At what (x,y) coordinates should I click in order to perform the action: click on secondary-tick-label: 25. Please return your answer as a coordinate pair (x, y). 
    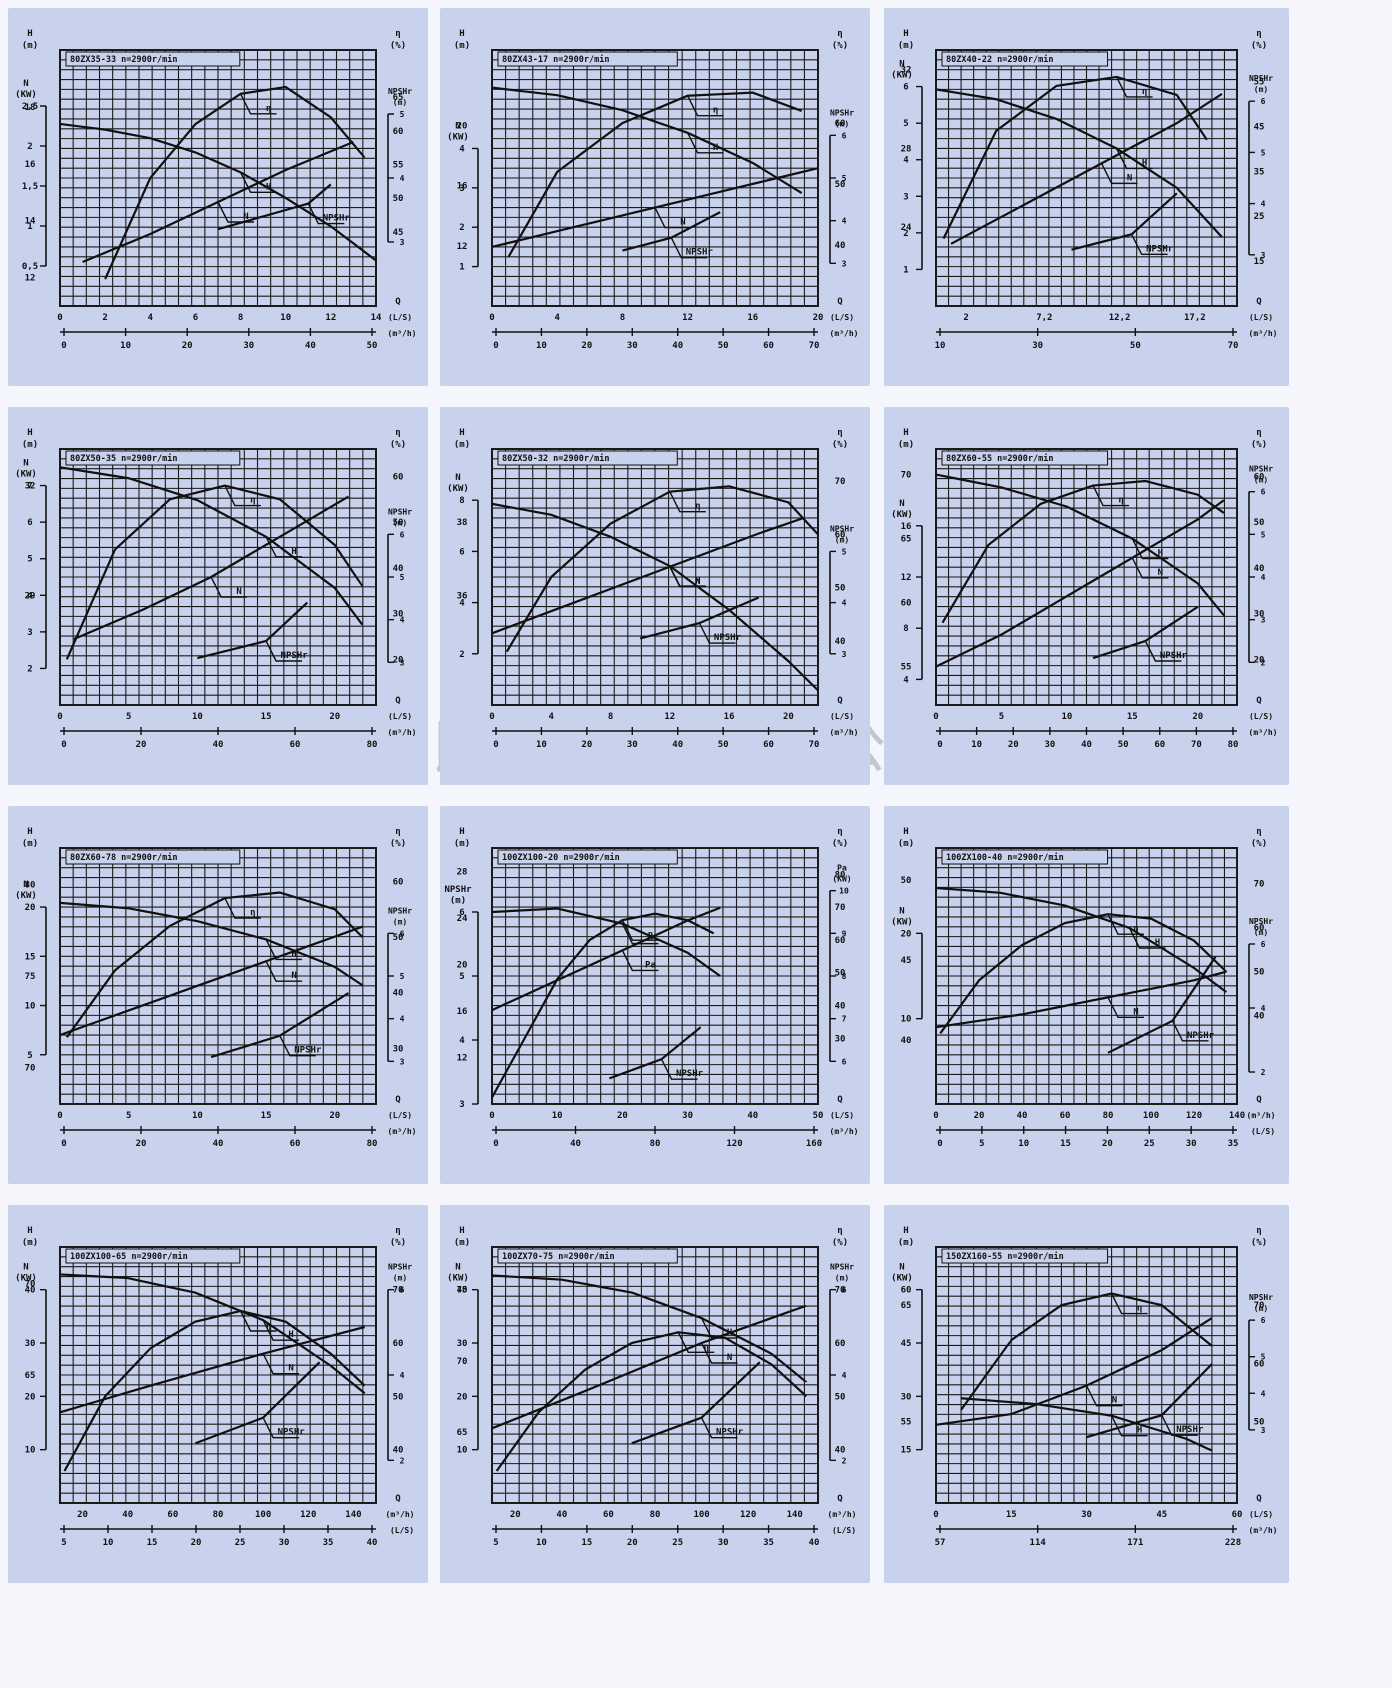
    Looking at the image, I should click on (240, 1543).